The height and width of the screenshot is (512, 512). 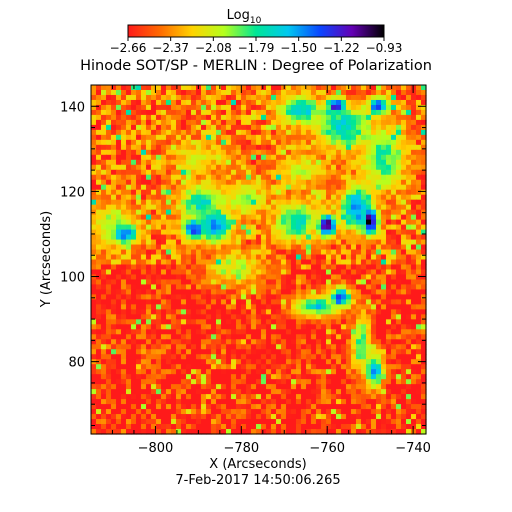 I want to click on timestamp: 7-Feb-2017 14:50:06.265, so click(x=257, y=480).